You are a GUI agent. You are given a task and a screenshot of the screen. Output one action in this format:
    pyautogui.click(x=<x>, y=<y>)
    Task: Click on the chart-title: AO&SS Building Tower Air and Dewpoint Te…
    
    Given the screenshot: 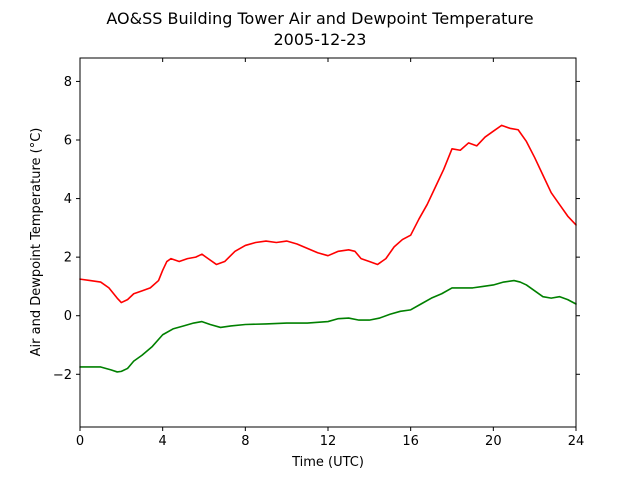 What is the action you would take?
    pyautogui.click(x=319, y=18)
    